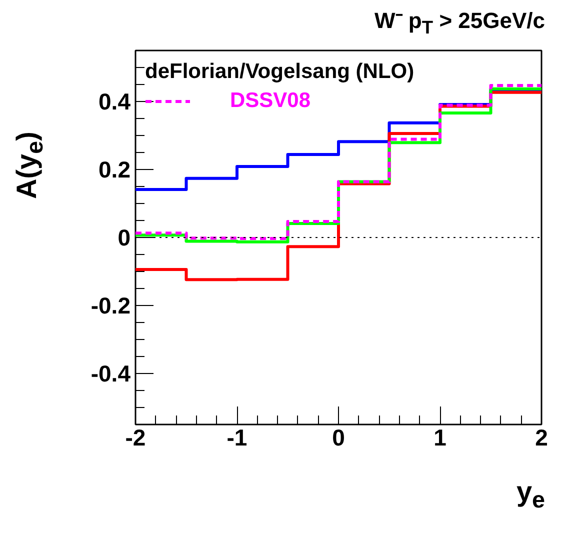 The width and height of the screenshot is (570, 545). I want to click on y-tick-label: -0.4, so click(110, 373).